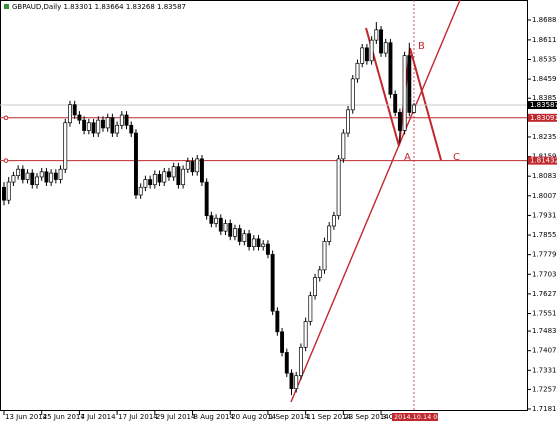  What do you see at coordinates (544, 215) in the screenshot?
I see `y-tick-label: 1.79310` at bounding box center [544, 215].